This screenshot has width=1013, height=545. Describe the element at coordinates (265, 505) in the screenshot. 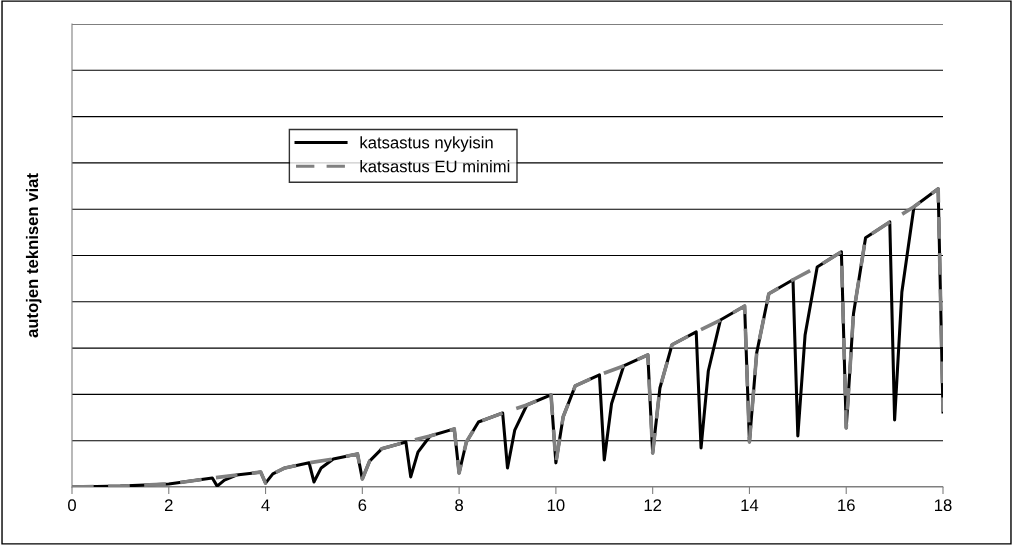

I see `x-tick-label: 4` at that location.